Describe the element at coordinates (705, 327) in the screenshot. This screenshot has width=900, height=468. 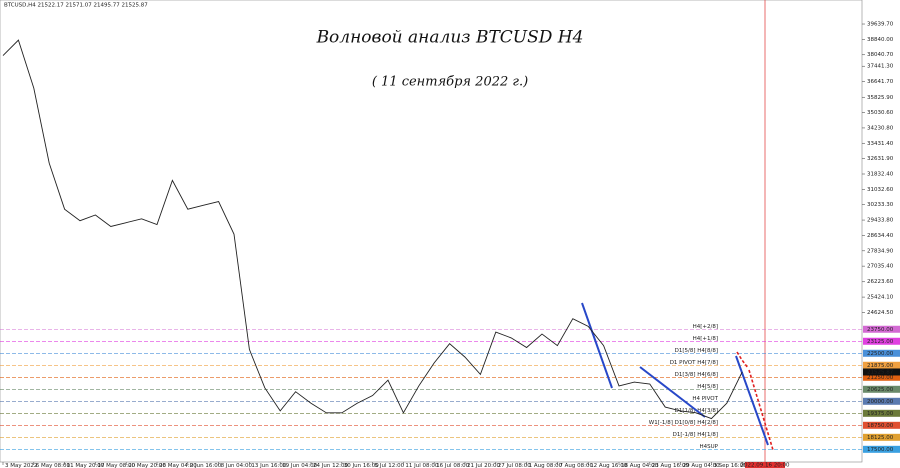
I see `level-label: H4[+2/8]` at that location.